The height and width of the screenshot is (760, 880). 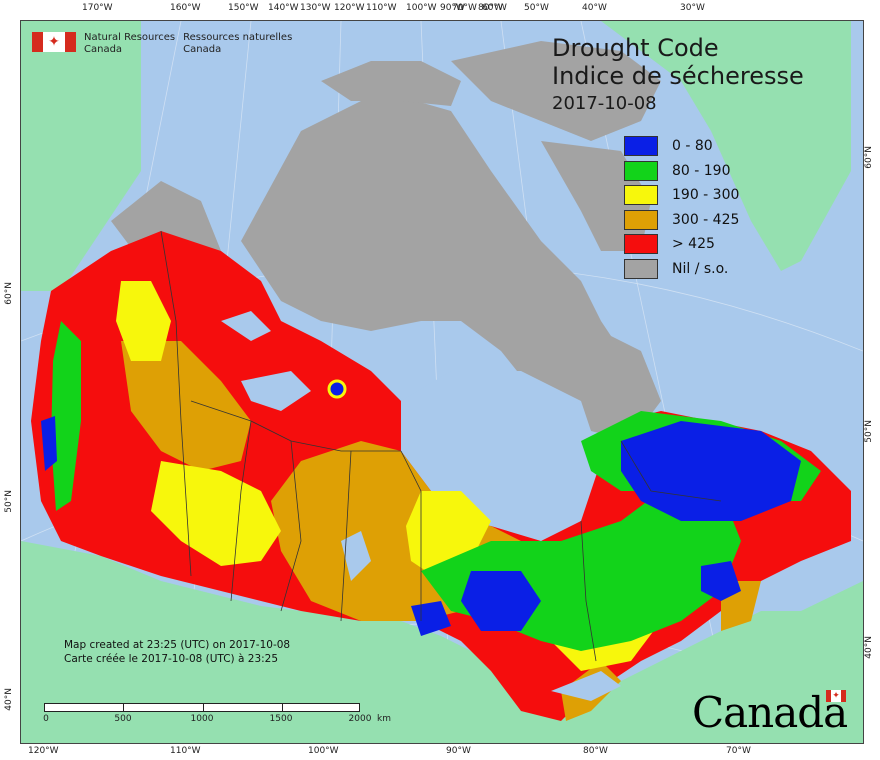 I want to click on tick-label: 140°W, so click(x=283, y=8).